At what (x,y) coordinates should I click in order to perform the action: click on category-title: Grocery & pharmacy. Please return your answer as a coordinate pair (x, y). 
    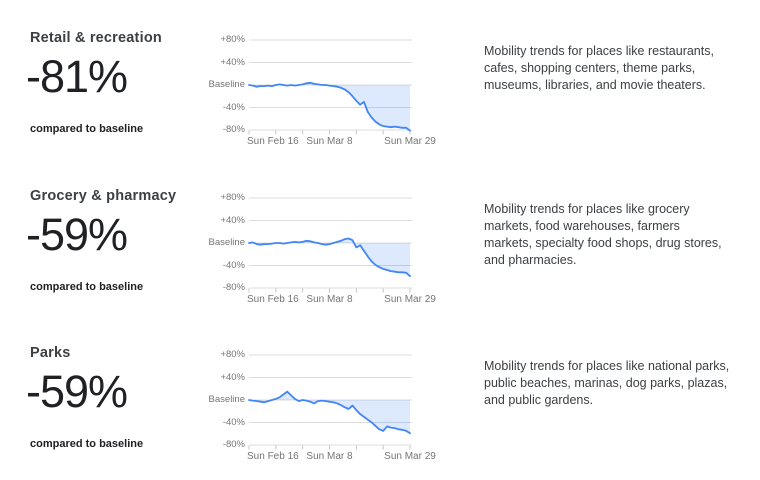
    Looking at the image, I should click on (103, 196).